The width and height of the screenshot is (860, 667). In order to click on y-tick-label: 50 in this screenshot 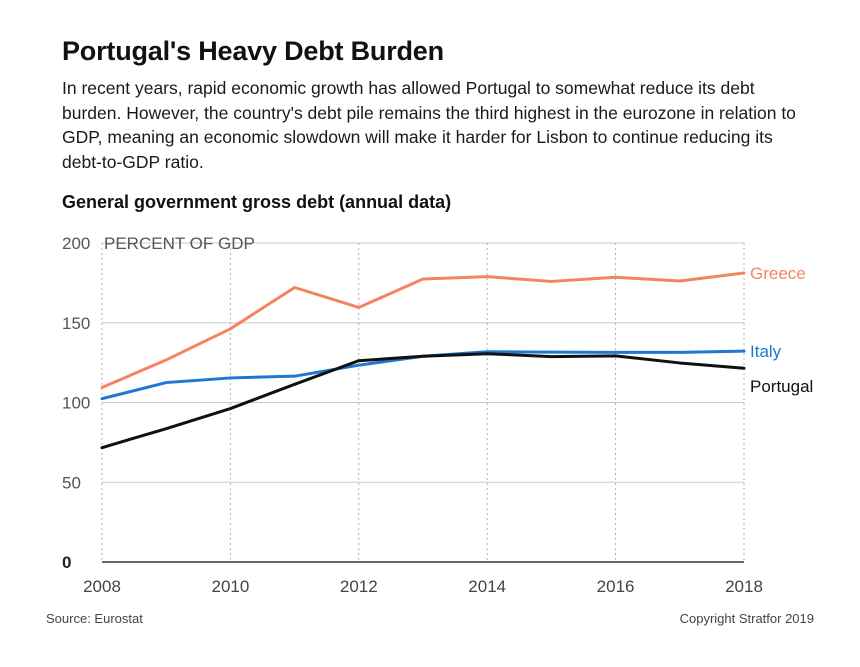, I will do `click(71, 482)`.